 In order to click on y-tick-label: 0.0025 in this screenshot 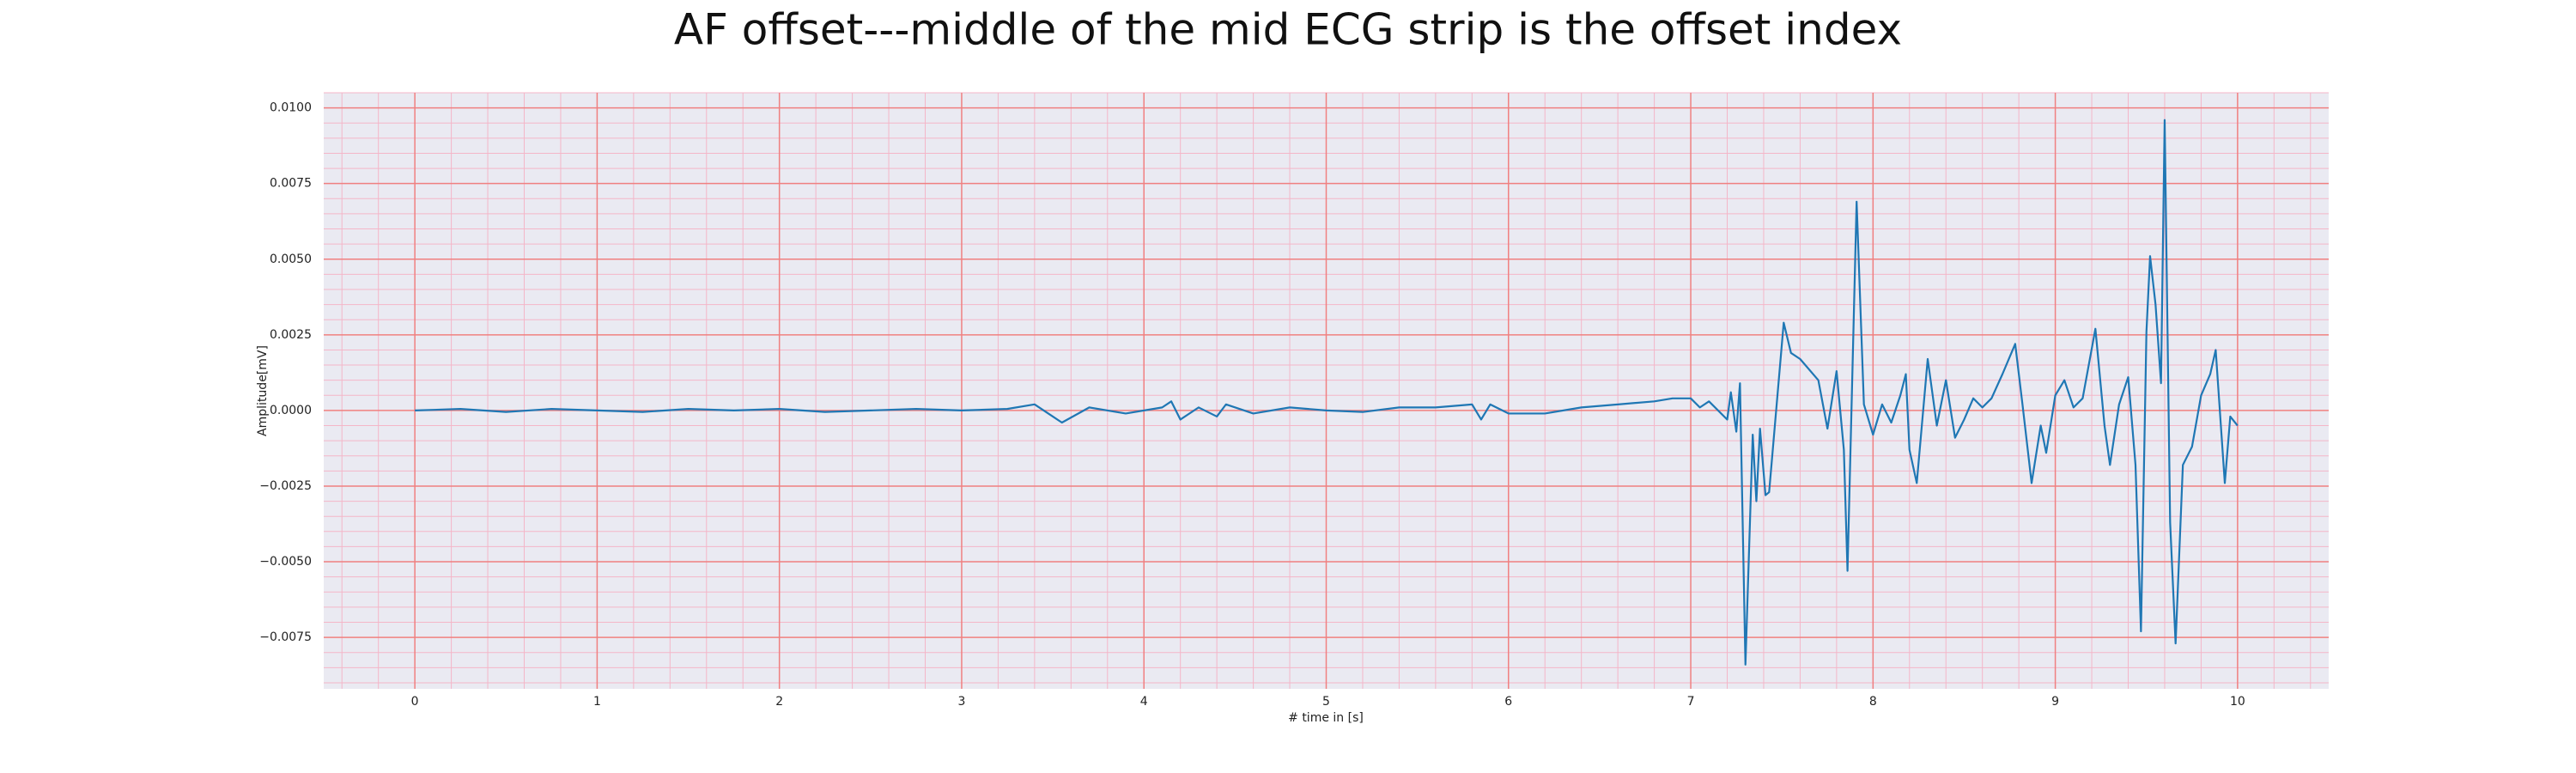, I will do `click(291, 335)`.